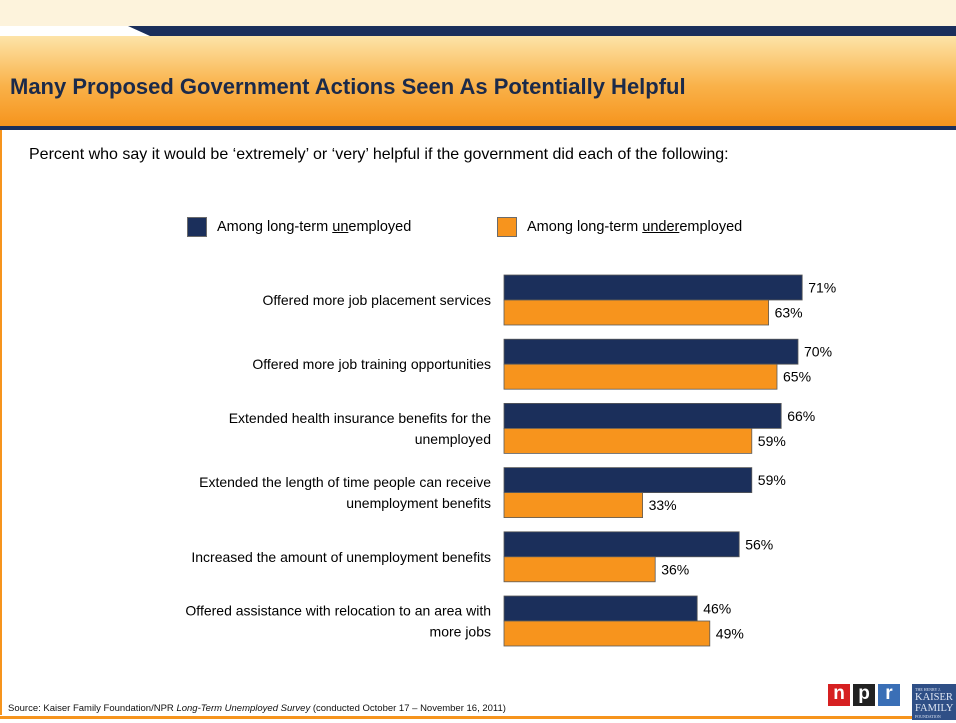 The image size is (956, 723). I want to click on top-strip, so click(478, 13).